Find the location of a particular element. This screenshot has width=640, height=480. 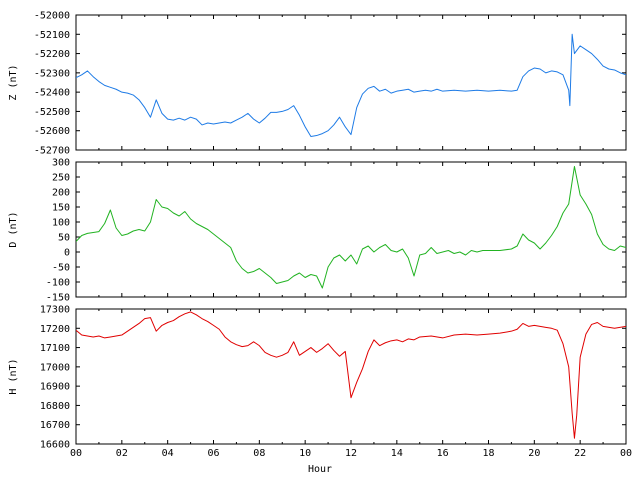

y-tick-label: 150 is located at coordinates (61, 208).